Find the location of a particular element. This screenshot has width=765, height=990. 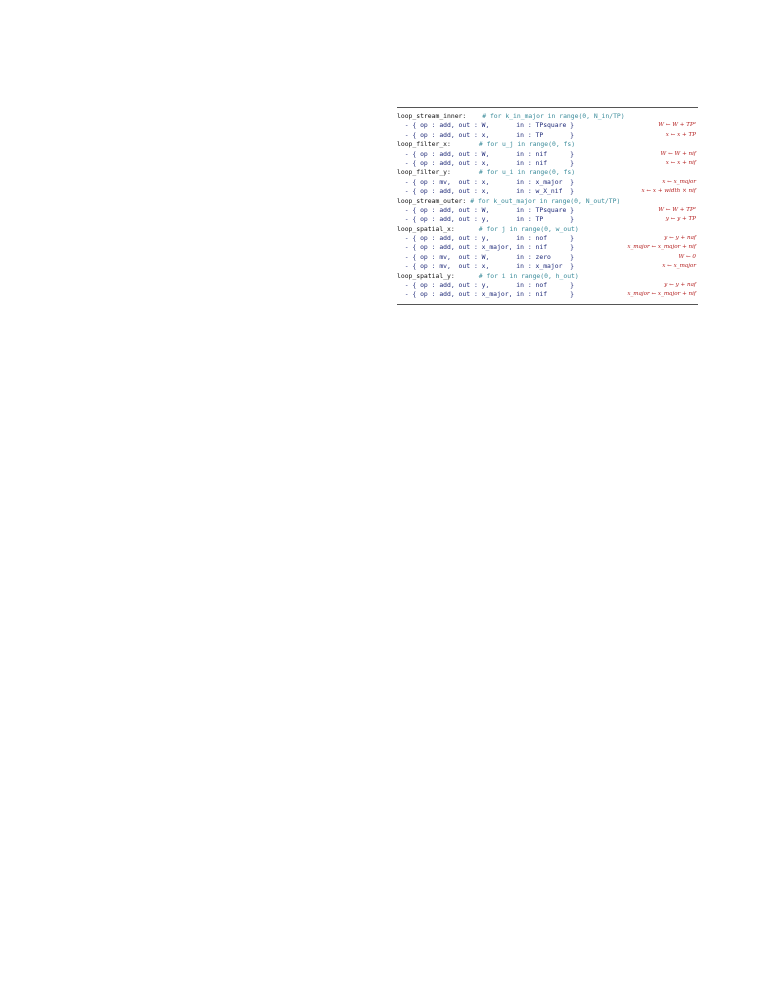

op-text: - { op : add, out : x, in : nif } is located at coordinates (485, 162).